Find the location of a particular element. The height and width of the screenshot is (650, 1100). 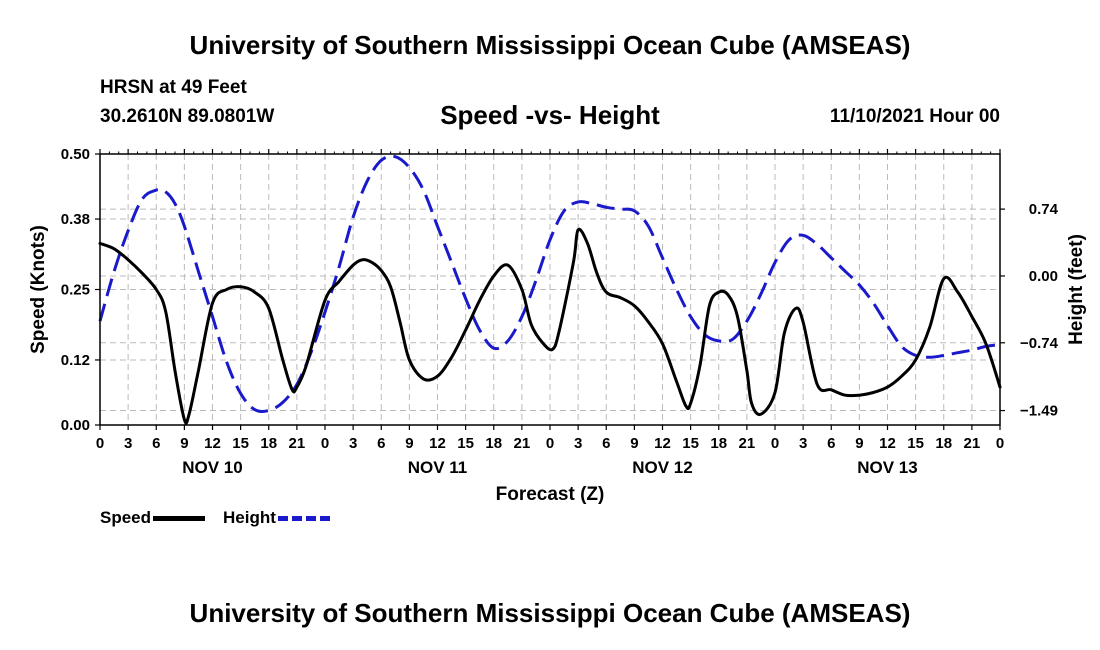

day-label: NOV 13 is located at coordinates (887, 467).